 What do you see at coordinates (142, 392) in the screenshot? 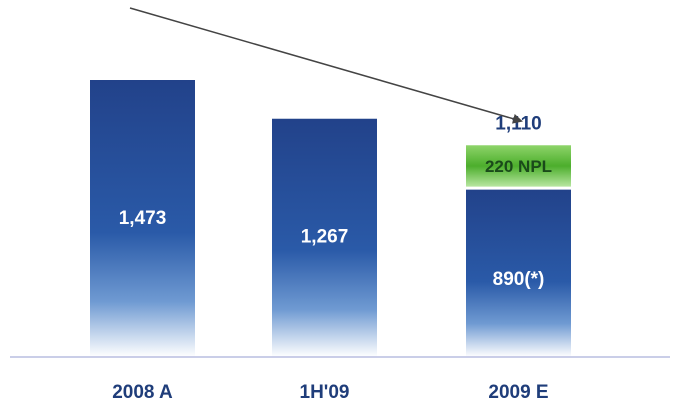
I see `category-label-1: 2008 A` at bounding box center [142, 392].